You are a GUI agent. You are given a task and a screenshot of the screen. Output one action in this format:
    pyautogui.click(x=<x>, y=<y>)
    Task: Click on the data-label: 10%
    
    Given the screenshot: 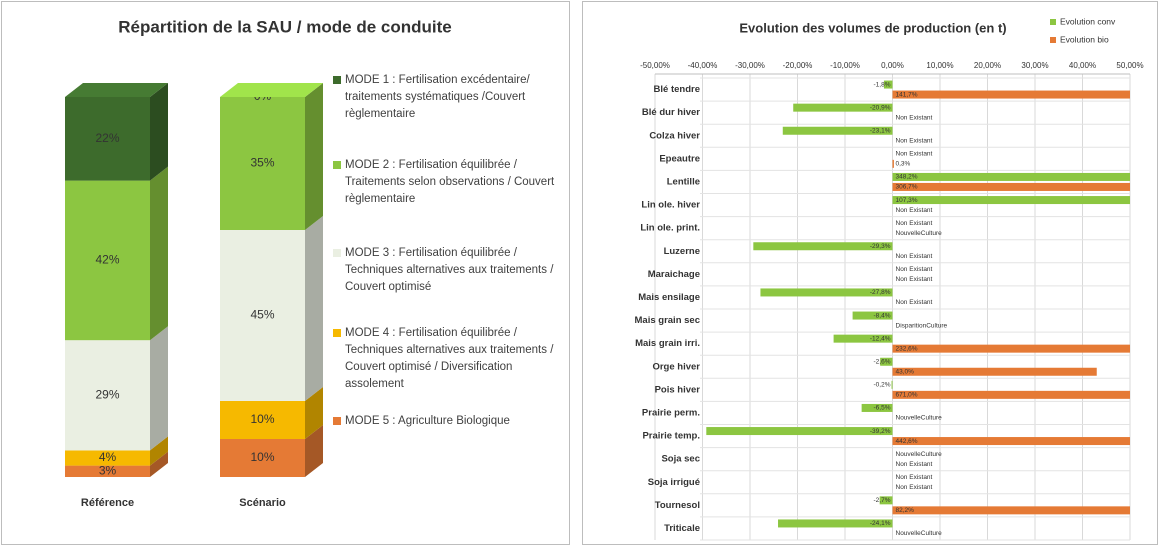 What is the action you would take?
    pyautogui.click(x=262, y=419)
    